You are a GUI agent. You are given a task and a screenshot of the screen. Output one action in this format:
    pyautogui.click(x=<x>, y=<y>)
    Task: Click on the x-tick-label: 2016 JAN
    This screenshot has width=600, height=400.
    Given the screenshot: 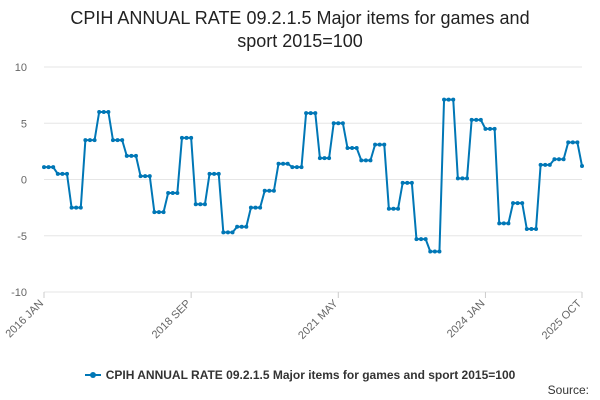 What is the action you would take?
    pyautogui.click(x=24, y=319)
    